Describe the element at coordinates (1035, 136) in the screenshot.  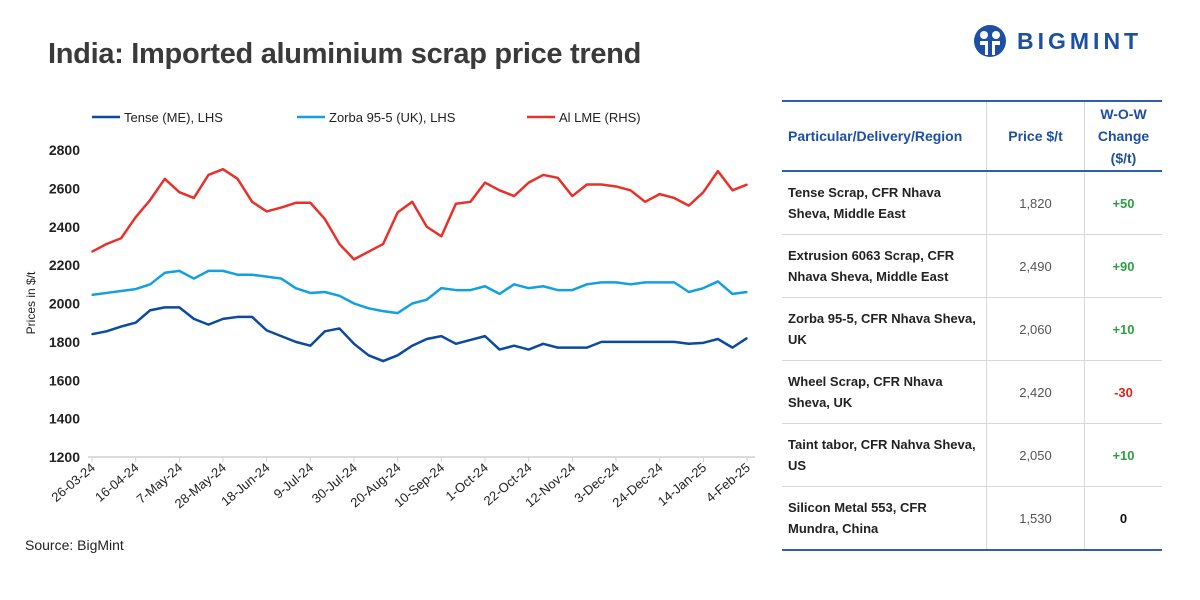
I see `header-price: Price $/t` at that location.